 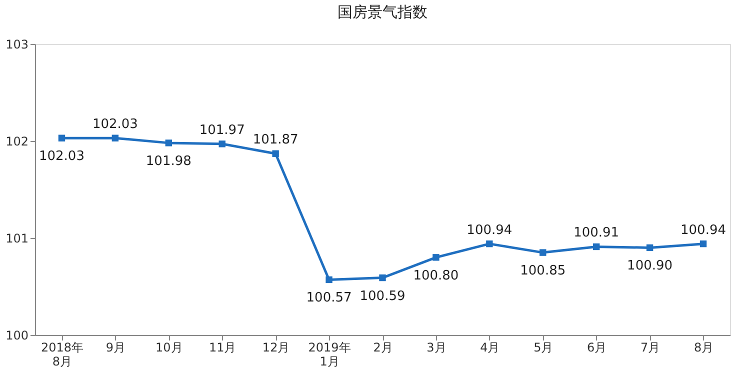 I want to click on text: 101.87, so click(x=275, y=140).